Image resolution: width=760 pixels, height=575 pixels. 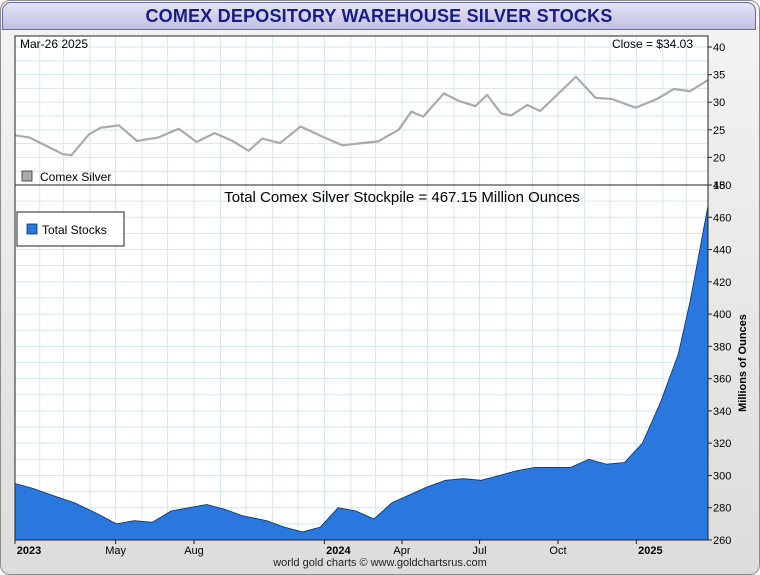 I want to click on x-tick-label: 2023, so click(x=29, y=551).